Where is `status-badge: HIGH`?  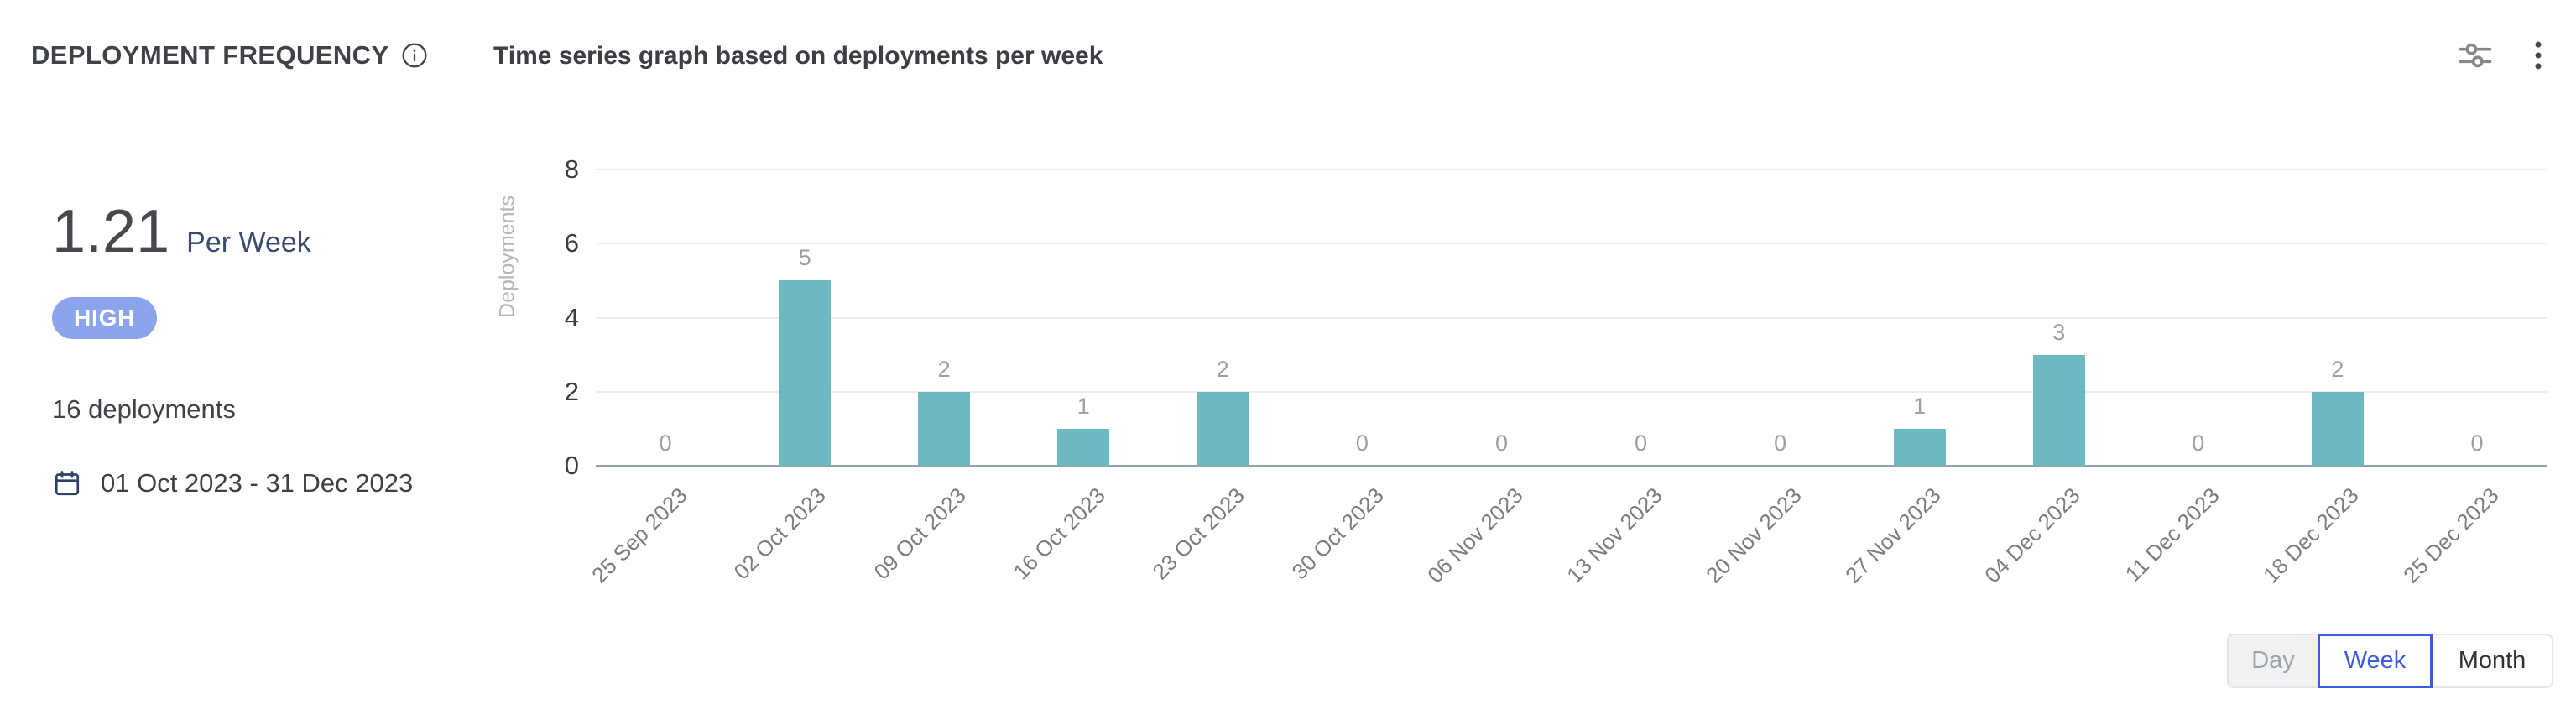 status-badge: HIGH is located at coordinates (105, 318).